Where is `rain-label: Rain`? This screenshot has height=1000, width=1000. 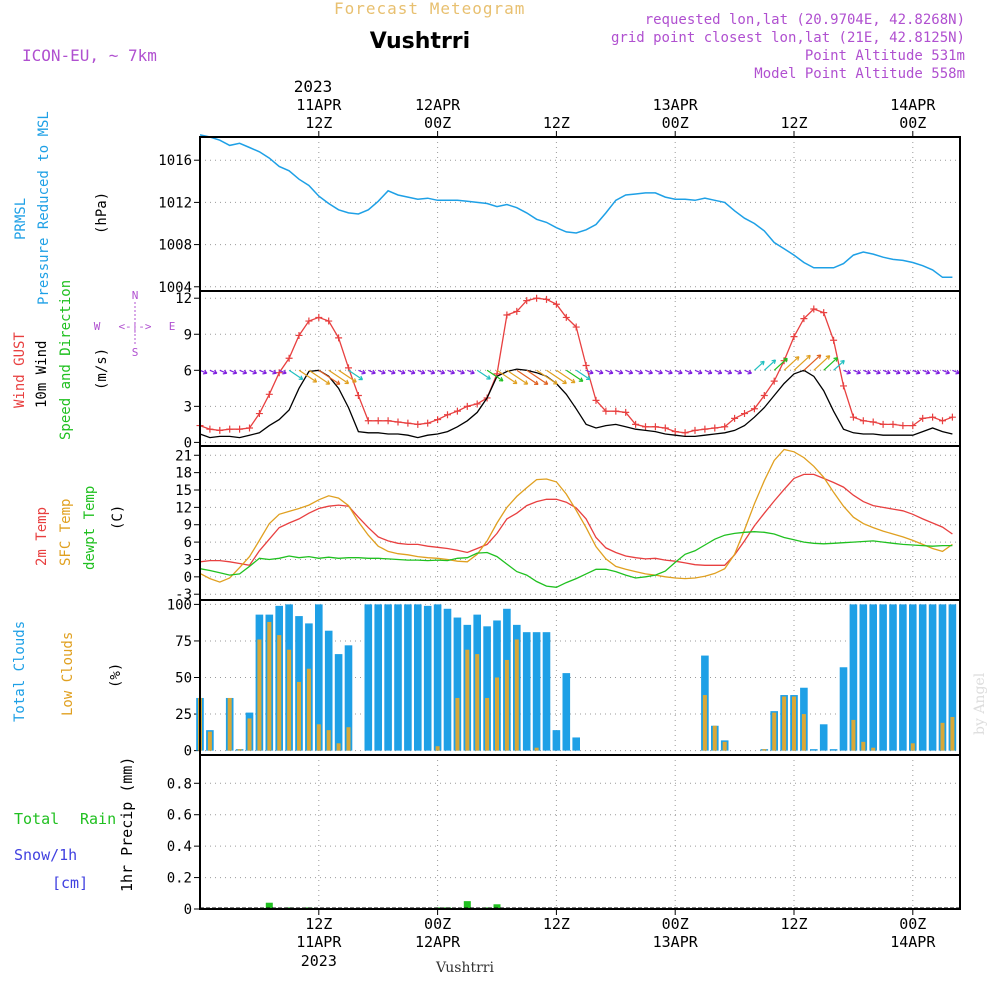
rain-label: Rain is located at coordinates (98, 819).